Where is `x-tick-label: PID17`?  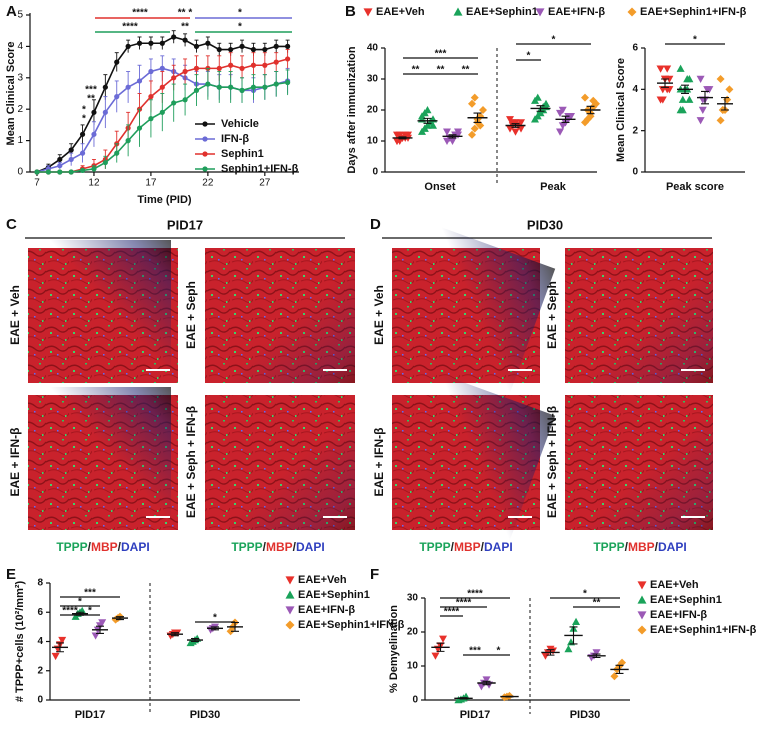 x-tick-label: PID17 is located at coordinates (475, 715).